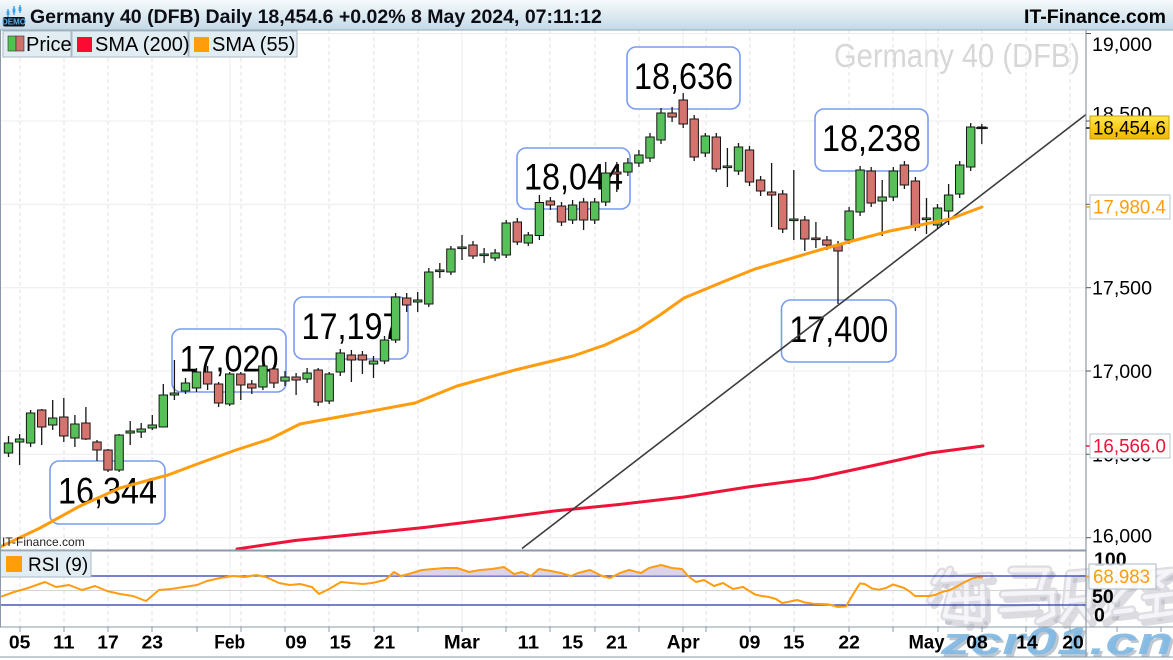  I want to click on svg-text: 18,454.6, so click(1129, 129).